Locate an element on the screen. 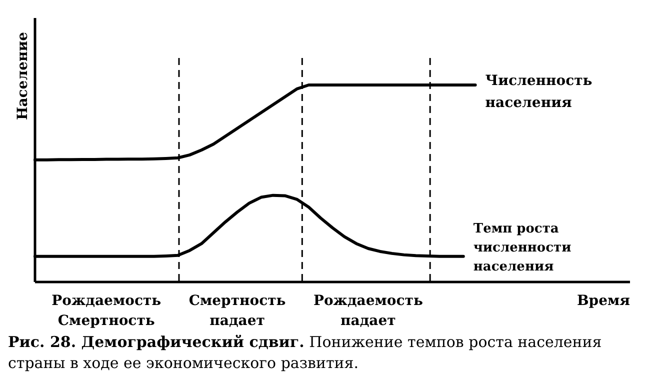 This screenshot has width=645, height=390. x-axis-title: Время is located at coordinates (603, 301).